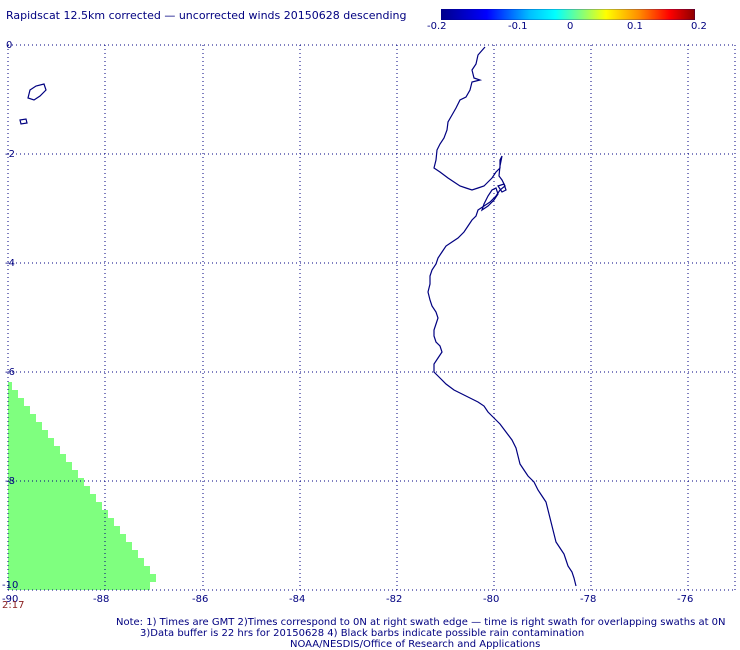 The height and width of the screenshot is (650, 740). Describe the element at coordinates (575, 28) in the screenshot. I see `colorbar-tick-labels: -0.2 -0.1 0 0.1 0.2` at that location.